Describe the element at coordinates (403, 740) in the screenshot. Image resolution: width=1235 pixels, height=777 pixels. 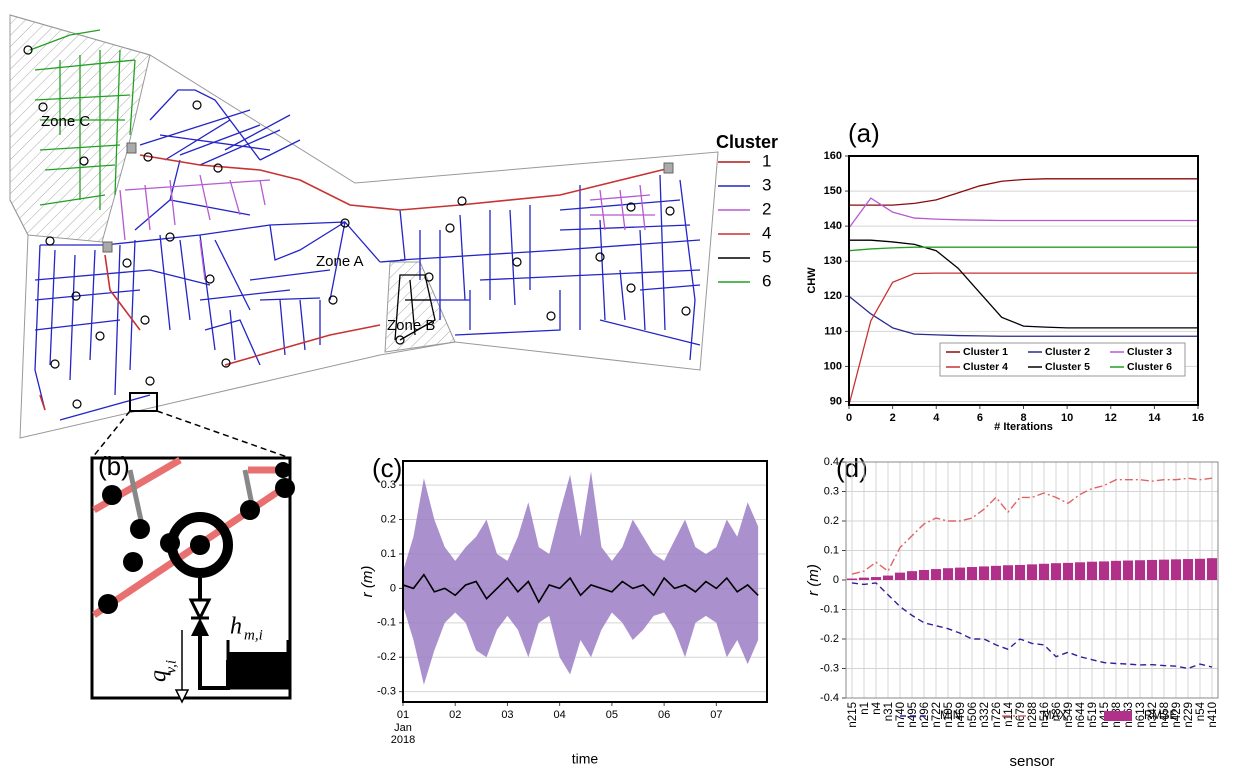
I see `x-tick-sublabel: 2018` at that location.